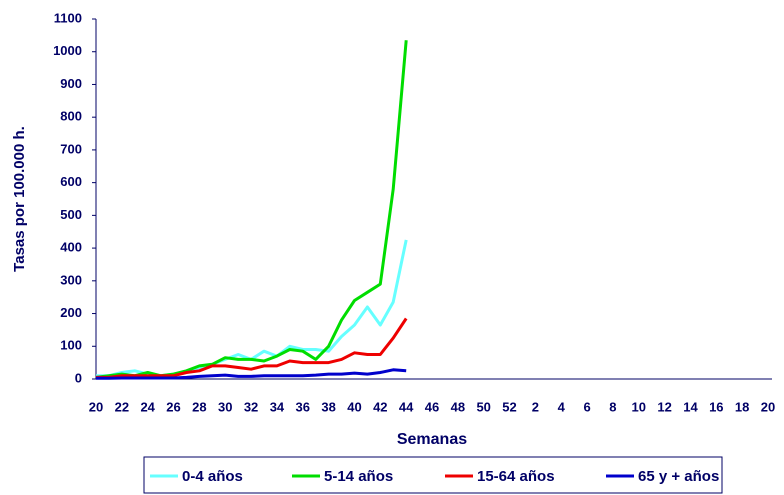  What do you see at coordinates (716, 406) in the screenshot?
I see `x-tick-label: 16` at bounding box center [716, 406].